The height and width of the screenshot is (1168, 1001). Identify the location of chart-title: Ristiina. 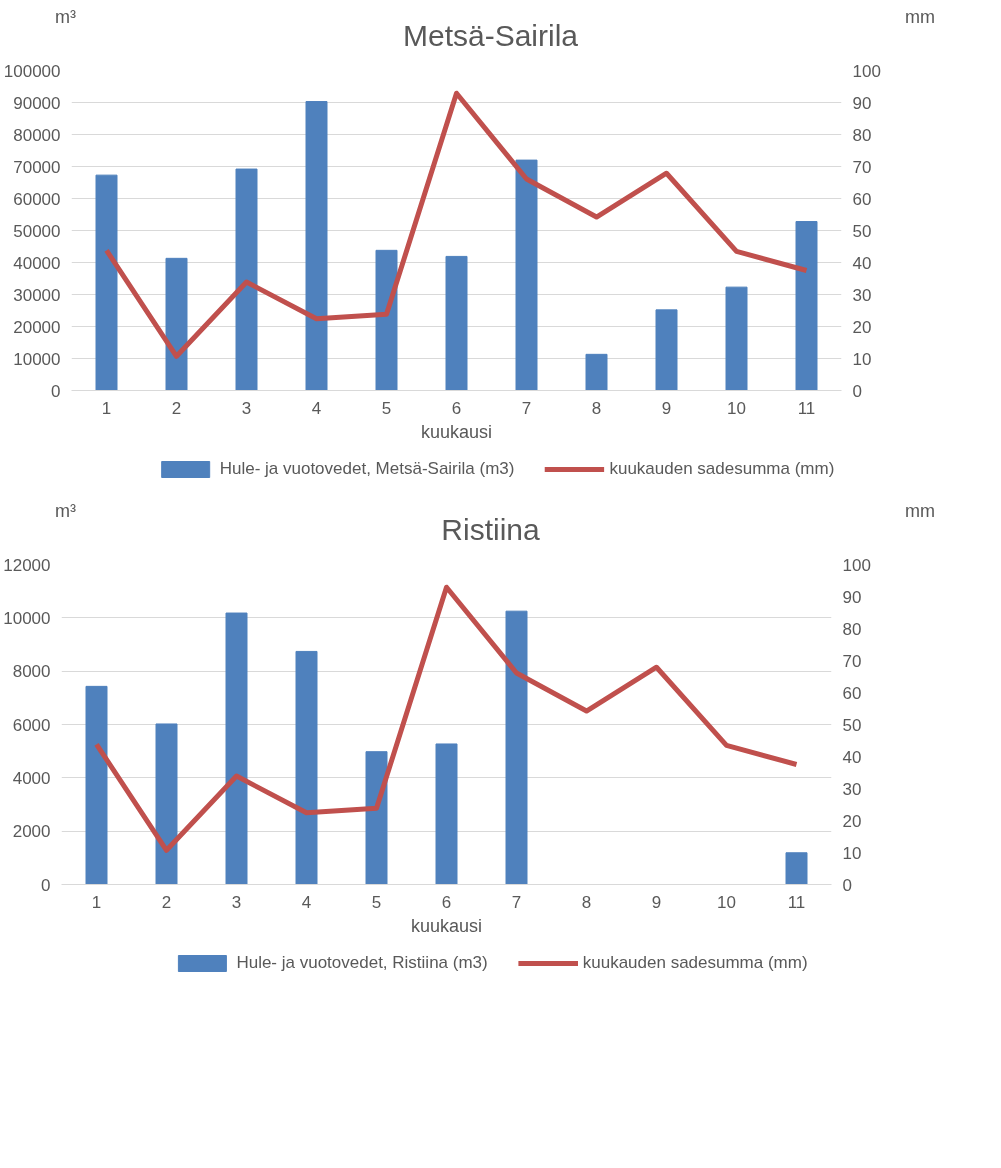
(490, 530).